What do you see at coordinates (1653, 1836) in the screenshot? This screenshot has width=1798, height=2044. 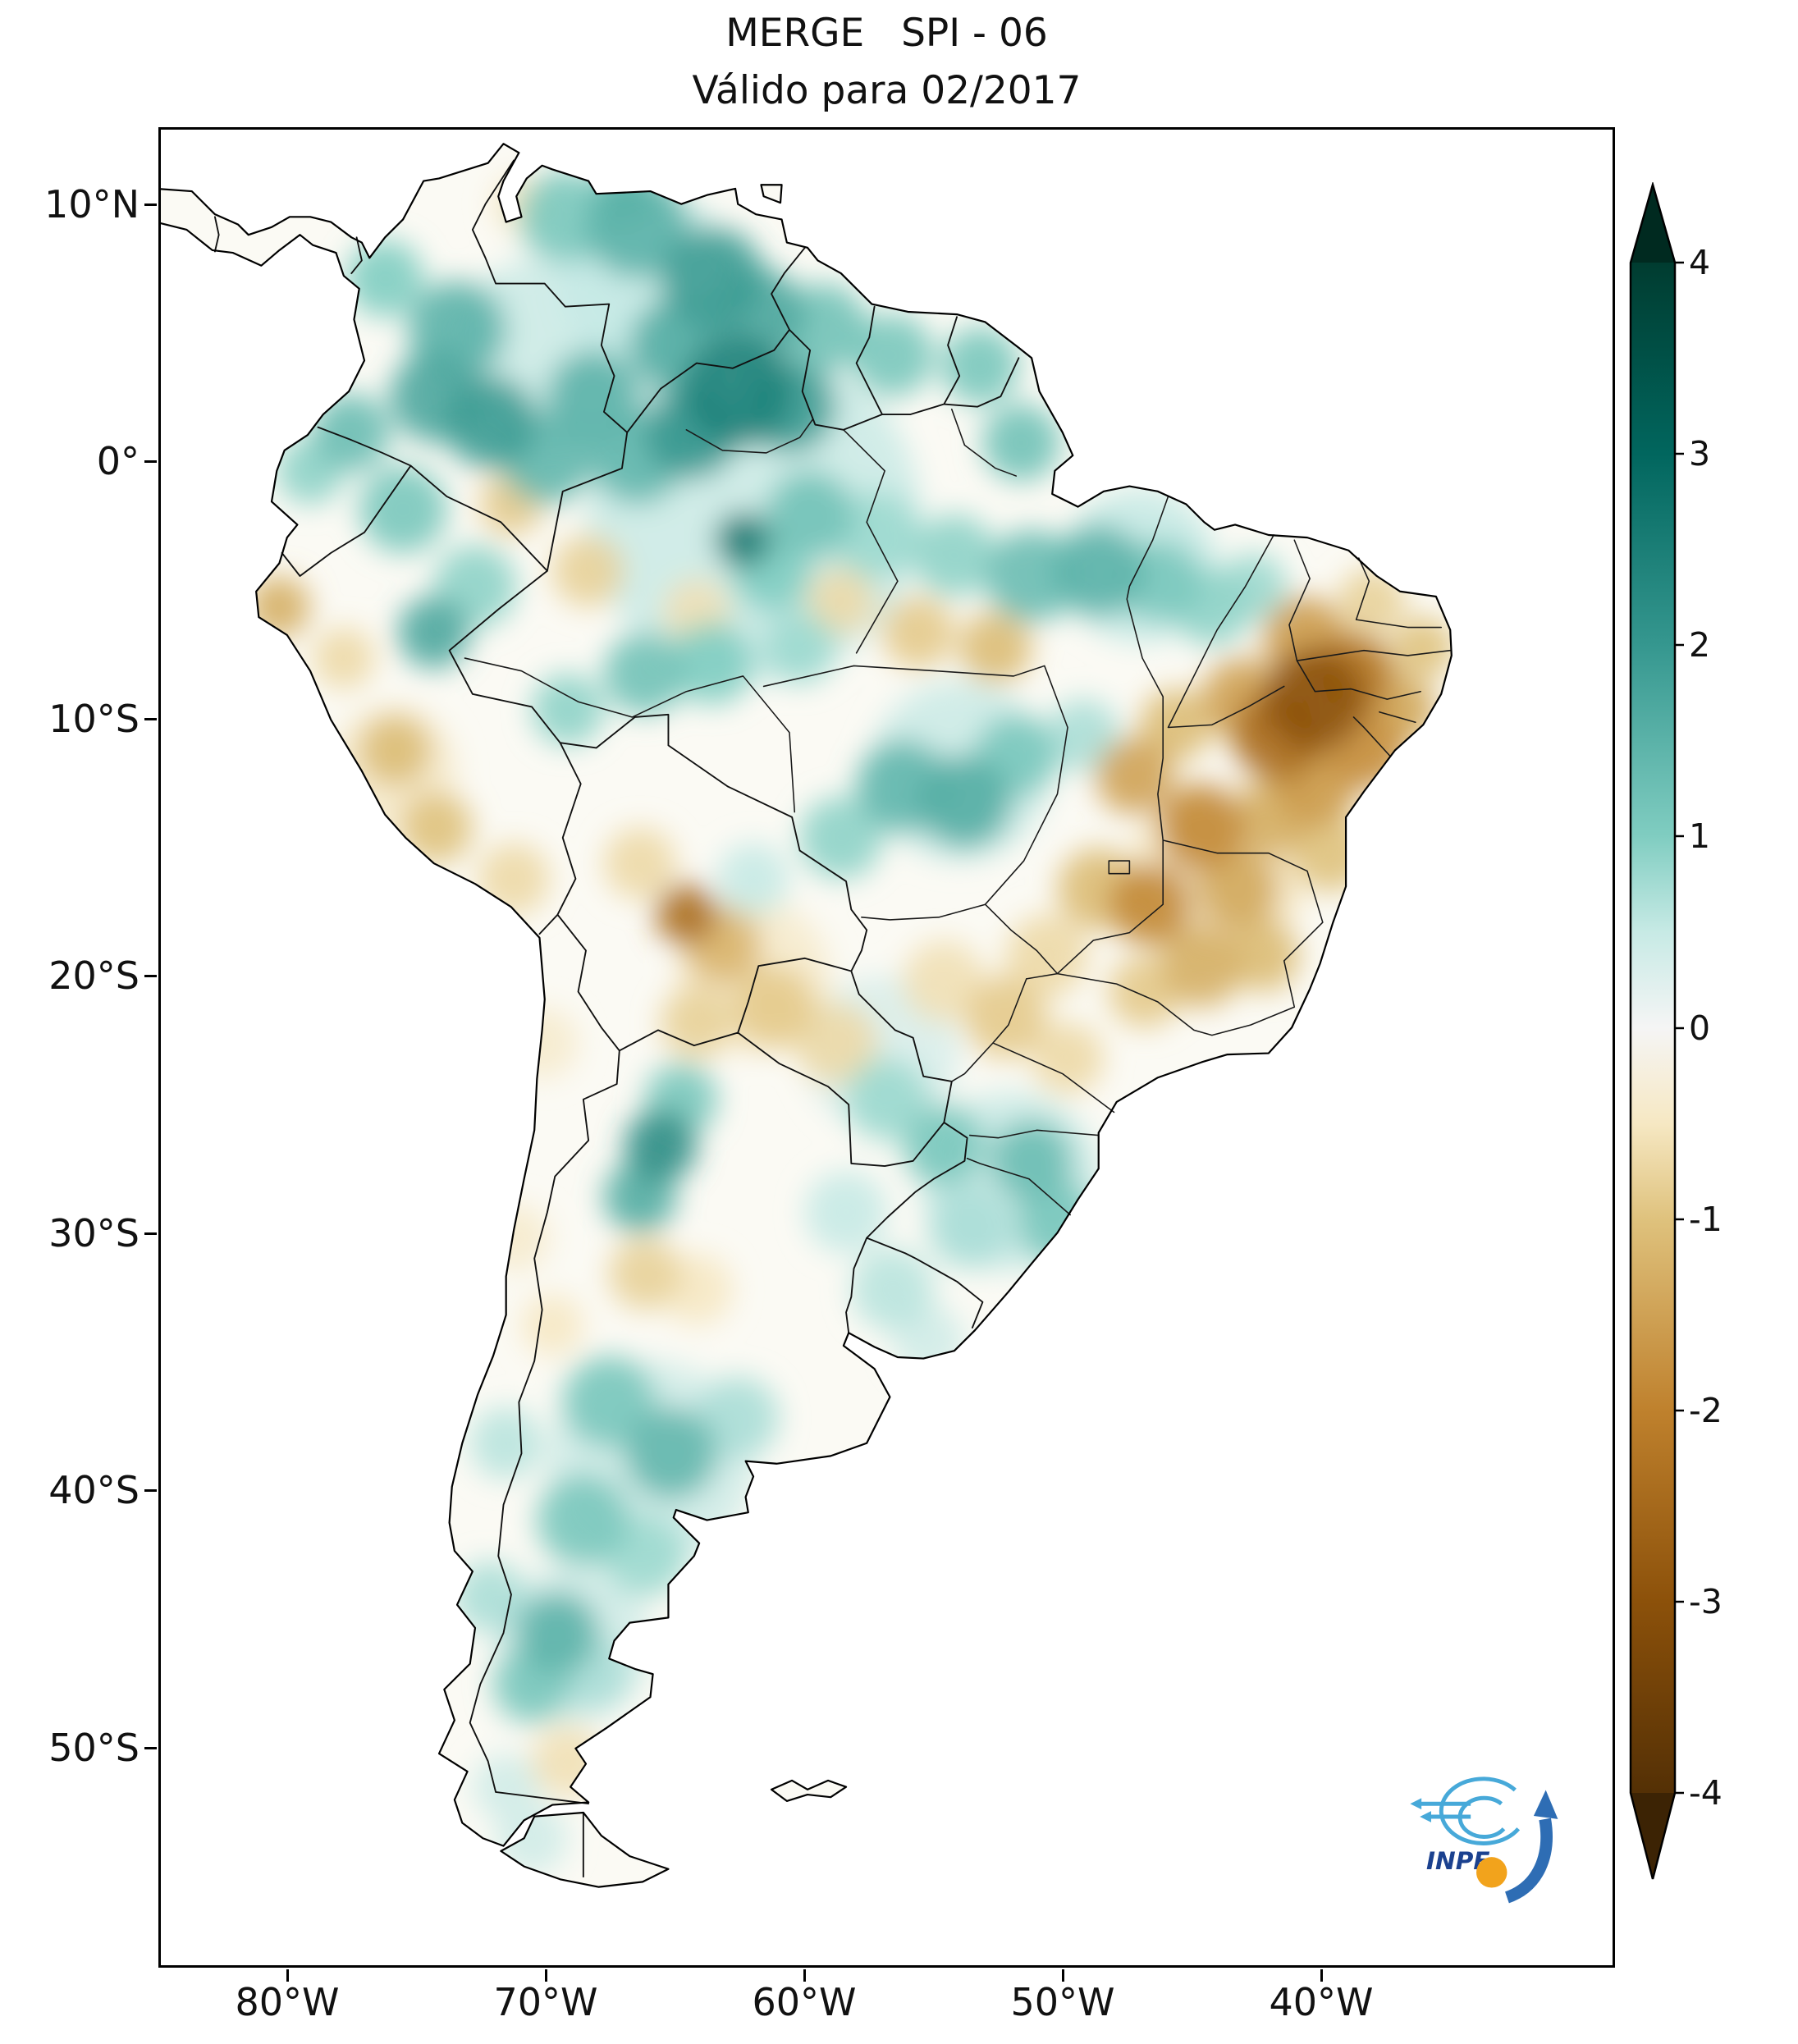 I see `colorbar-under-arrow` at bounding box center [1653, 1836].